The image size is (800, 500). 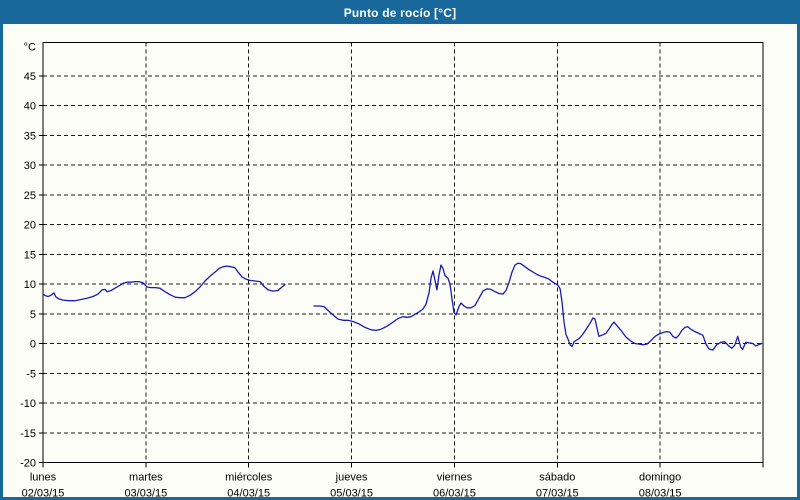 I want to click on y-tick-label: 5, so click(x=33, y=315).